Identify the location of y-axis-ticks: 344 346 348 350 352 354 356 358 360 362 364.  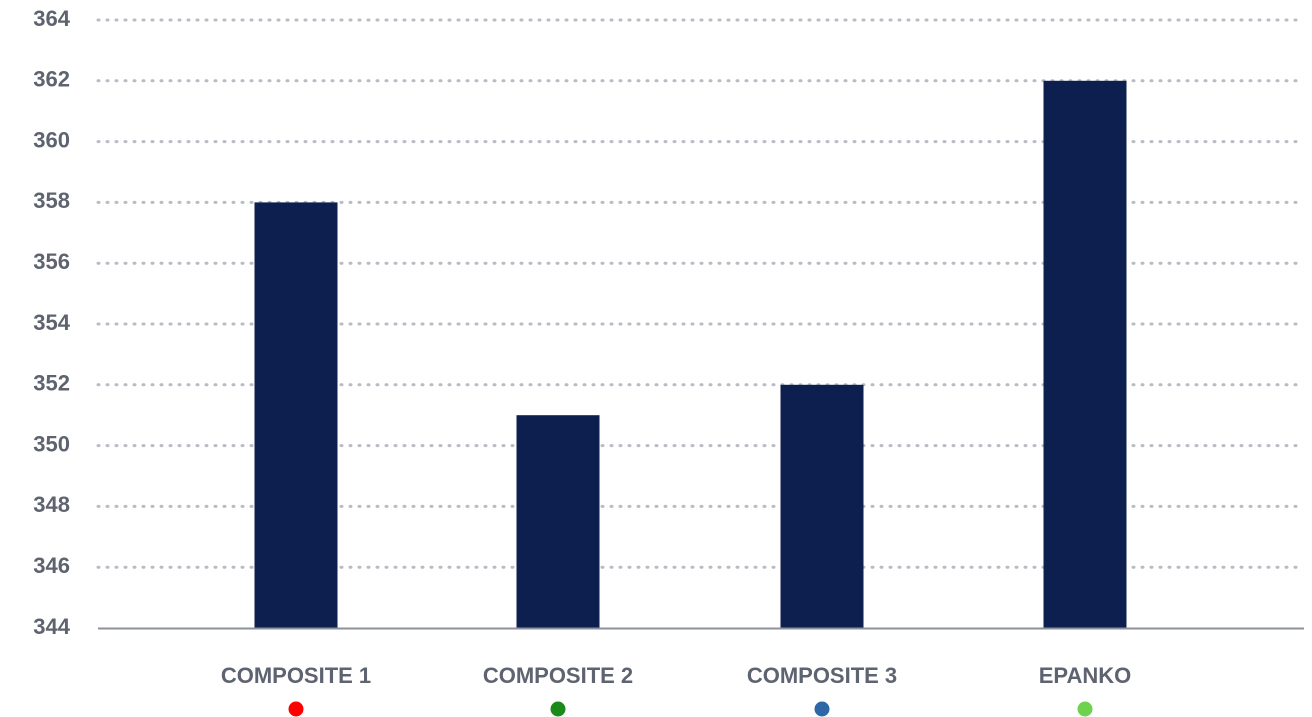
(51, 322).